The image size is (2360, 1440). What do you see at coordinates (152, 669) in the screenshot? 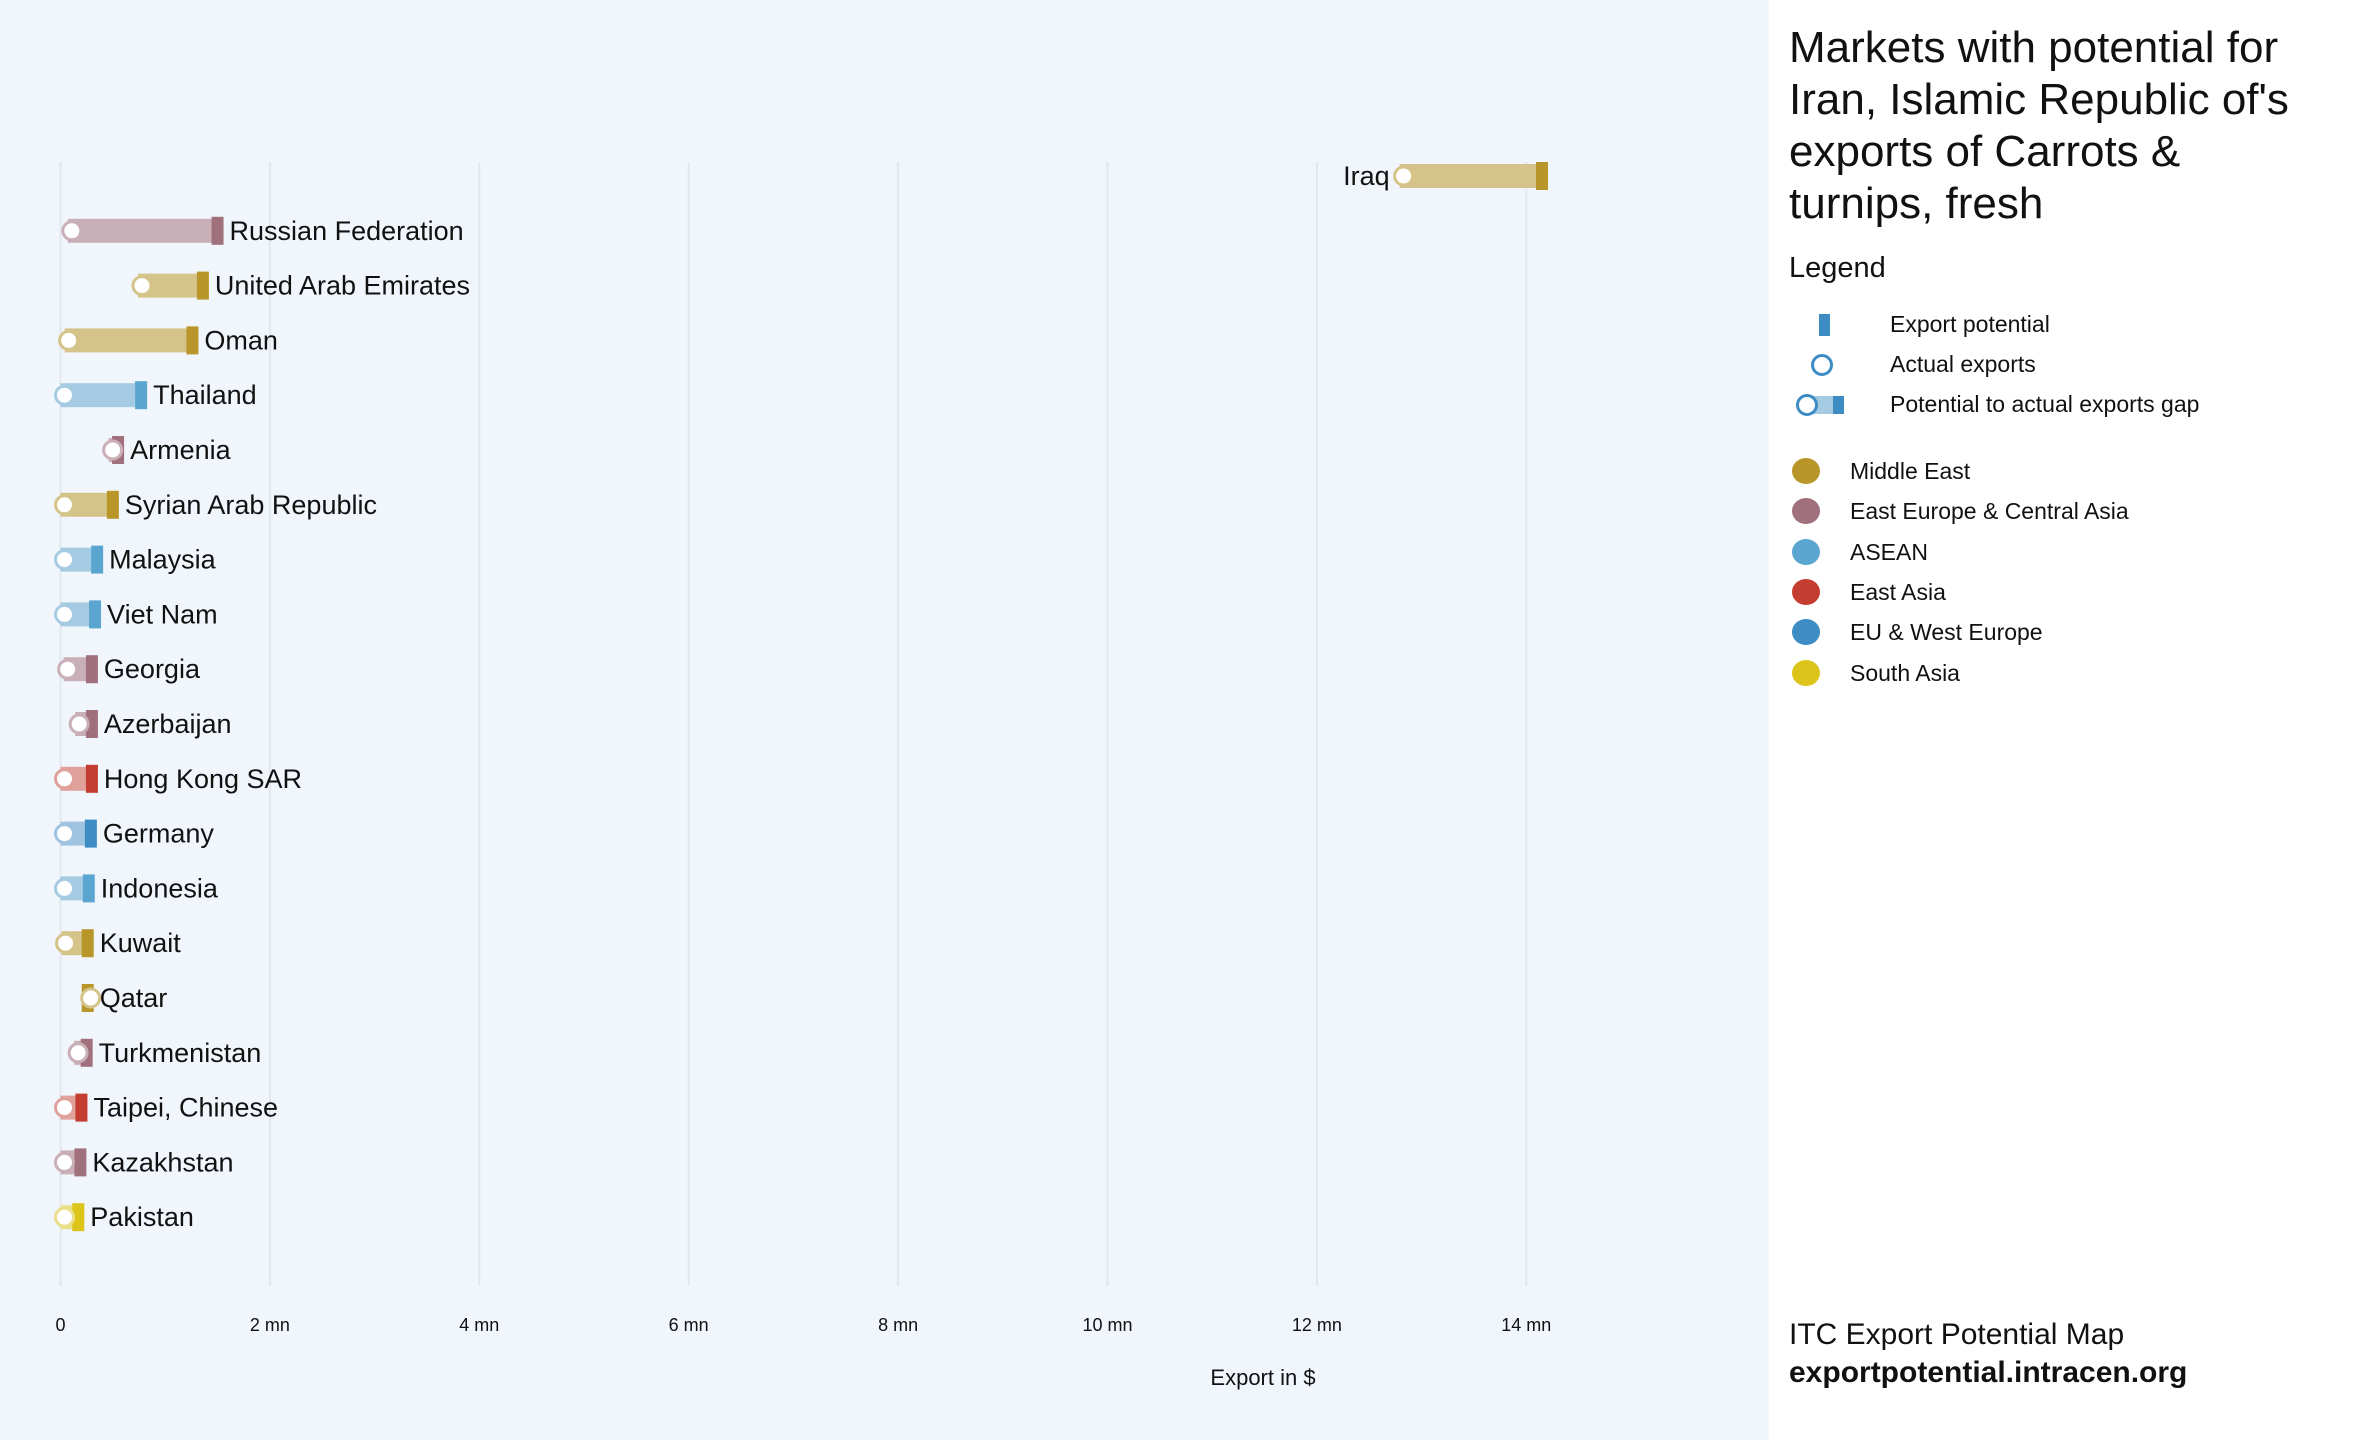
I see `market-label: Georgia` at bounding box center [152, 669].